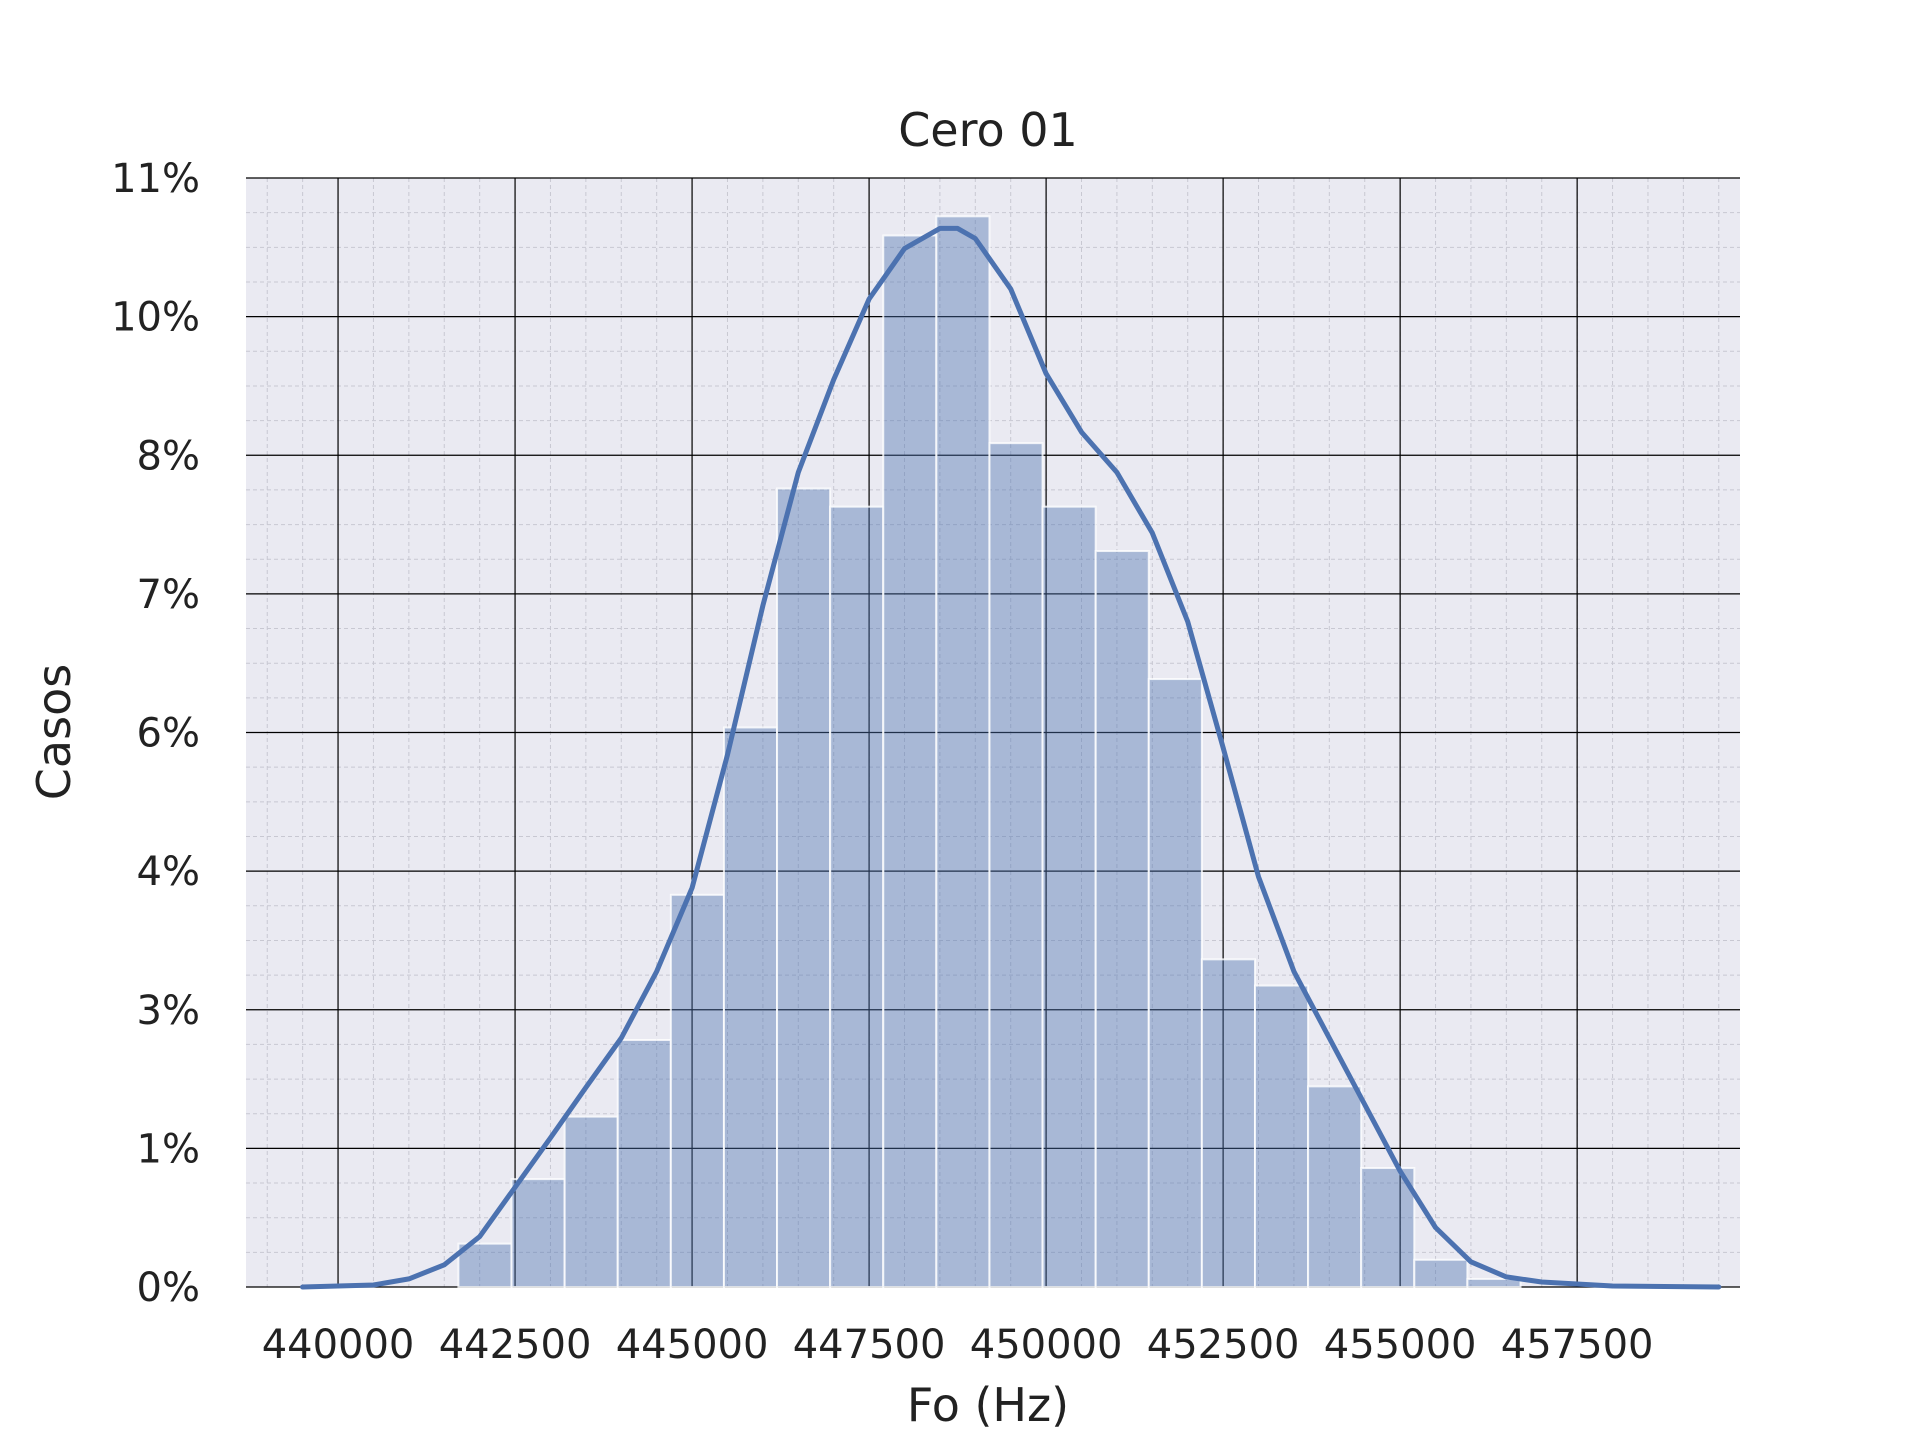 This screenshot has height=1440, width=1920. I want to click on y-tick-label: 11%, so click(155, 179).